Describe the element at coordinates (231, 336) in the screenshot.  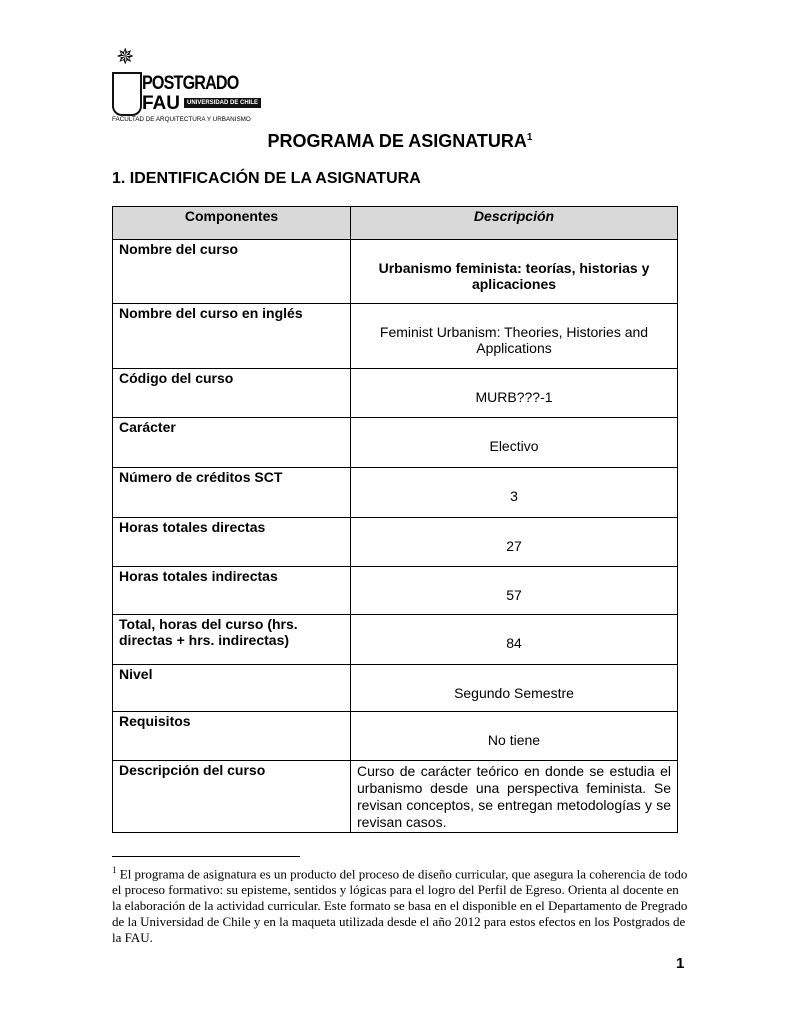
I see `row-label: Nombre del curso en inglés` at that location.